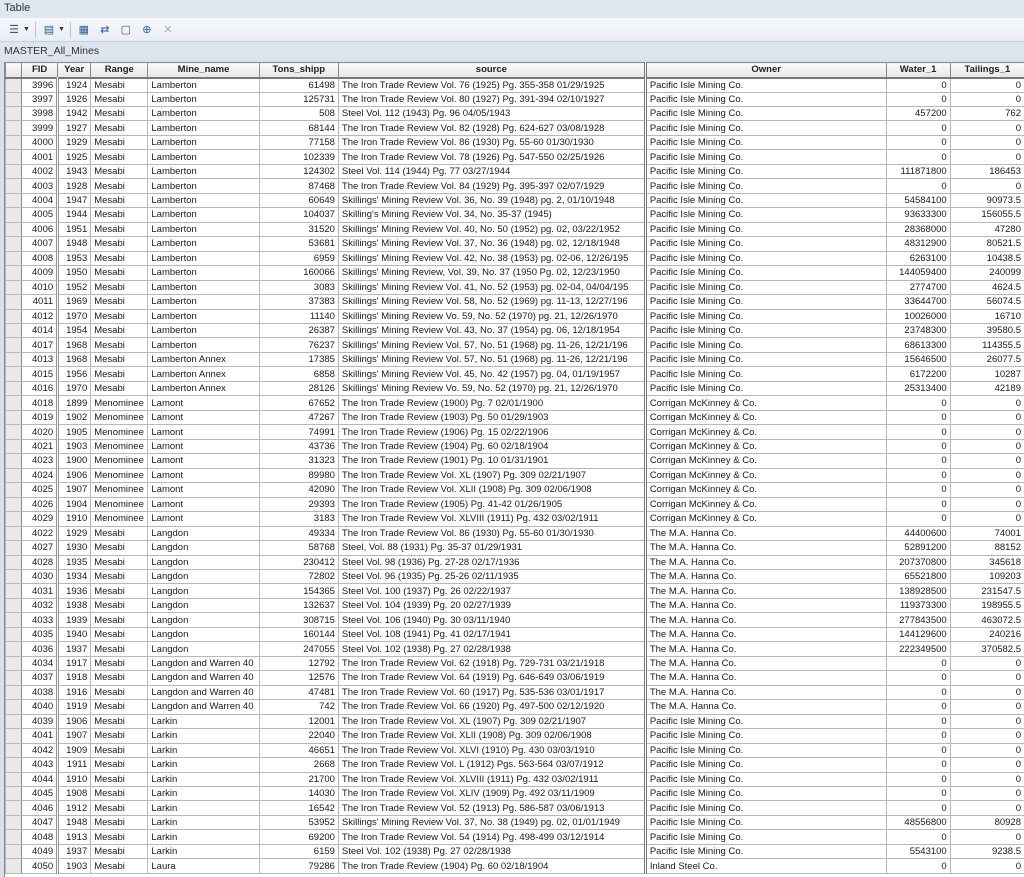  What do you see at coordinates (40, 171) in the screenshot?
I see `cell-fid: 4002` at bounding box center [40, 171].